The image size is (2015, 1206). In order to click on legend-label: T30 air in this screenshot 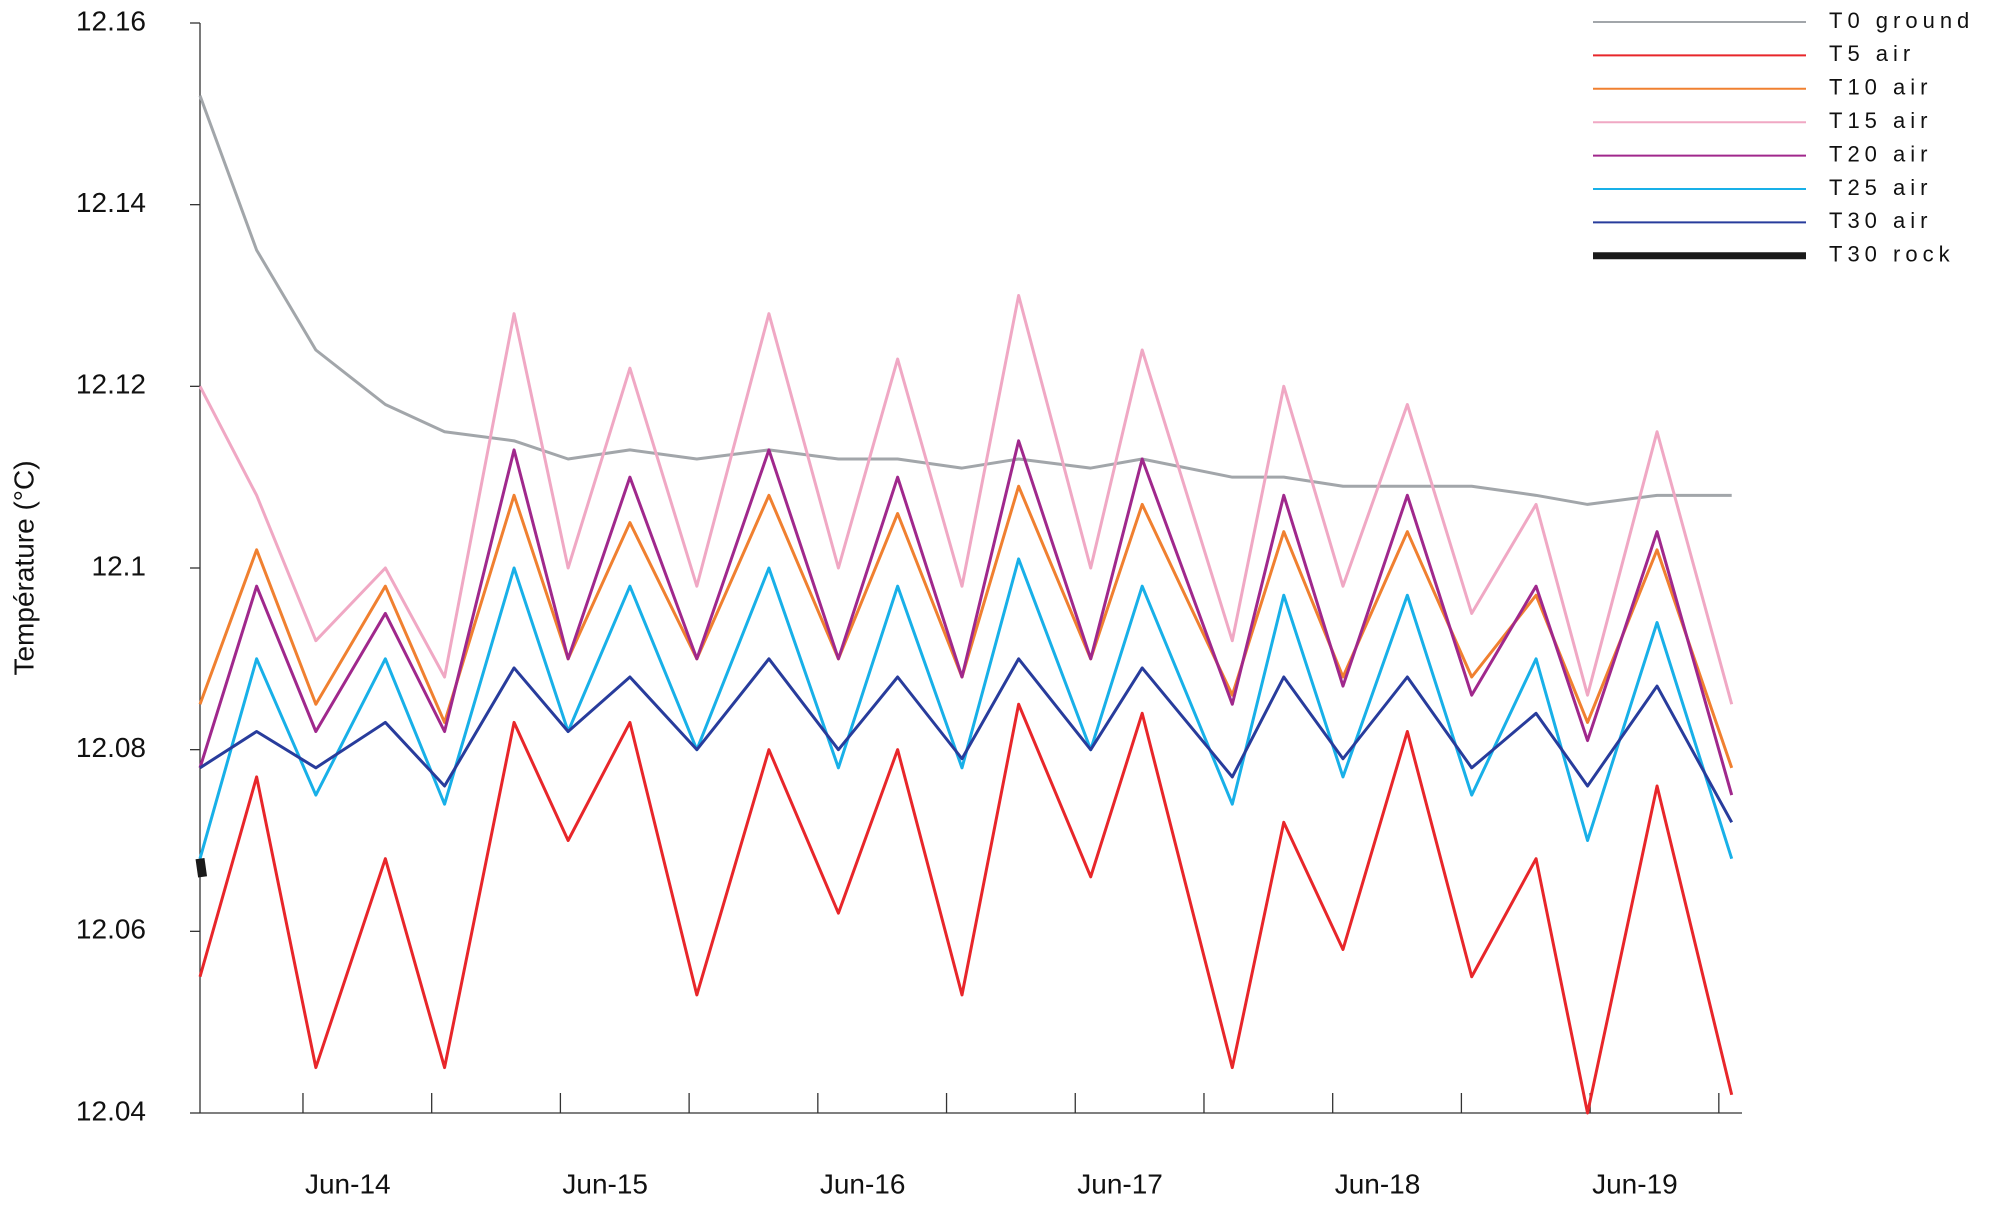, I will do `click(1880, 220)`.